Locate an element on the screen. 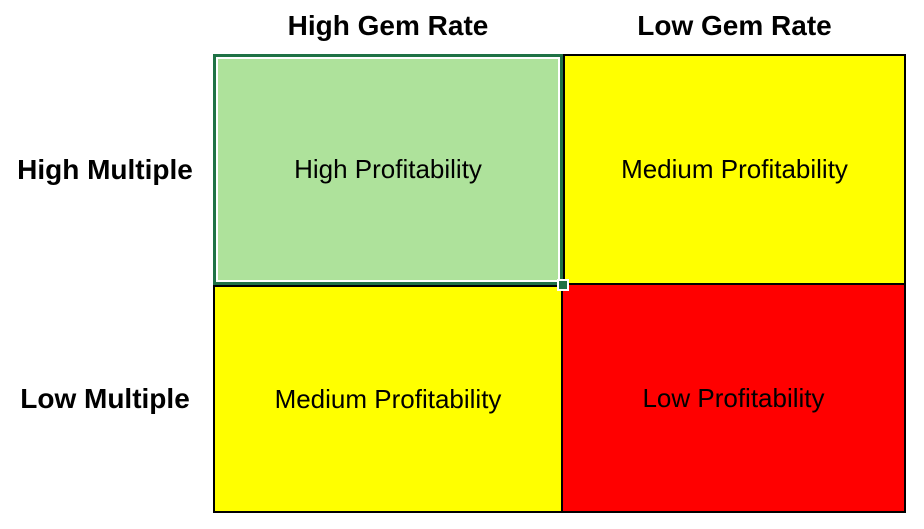 The width and height of the screenshot is (924, 529). column-header-low-gem-rate: Low Gem Rate is located at coordinates (734, 25).